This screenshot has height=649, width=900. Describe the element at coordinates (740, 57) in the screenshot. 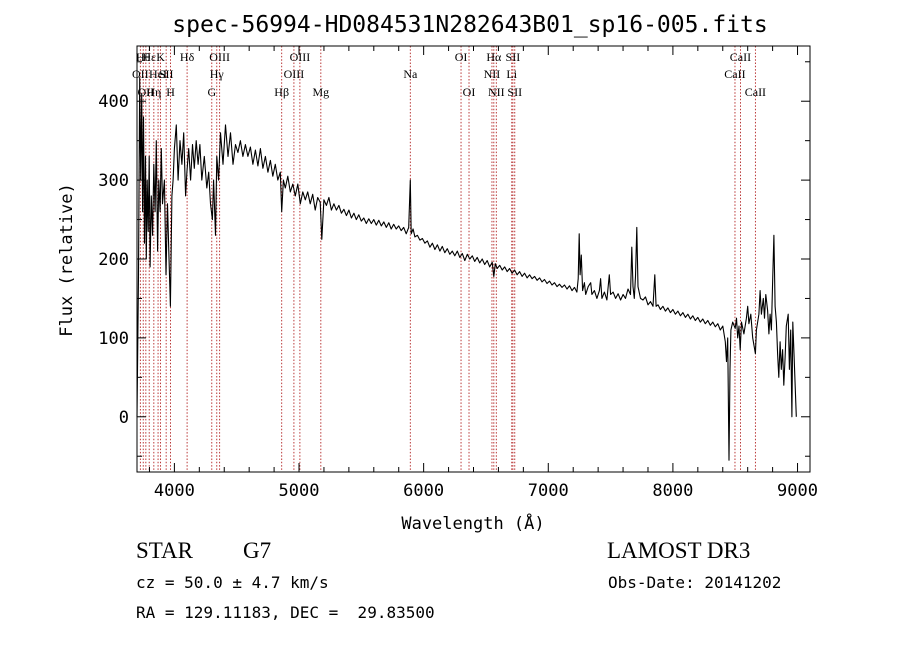

I see `marker-label-27-0: CaII` at that location.